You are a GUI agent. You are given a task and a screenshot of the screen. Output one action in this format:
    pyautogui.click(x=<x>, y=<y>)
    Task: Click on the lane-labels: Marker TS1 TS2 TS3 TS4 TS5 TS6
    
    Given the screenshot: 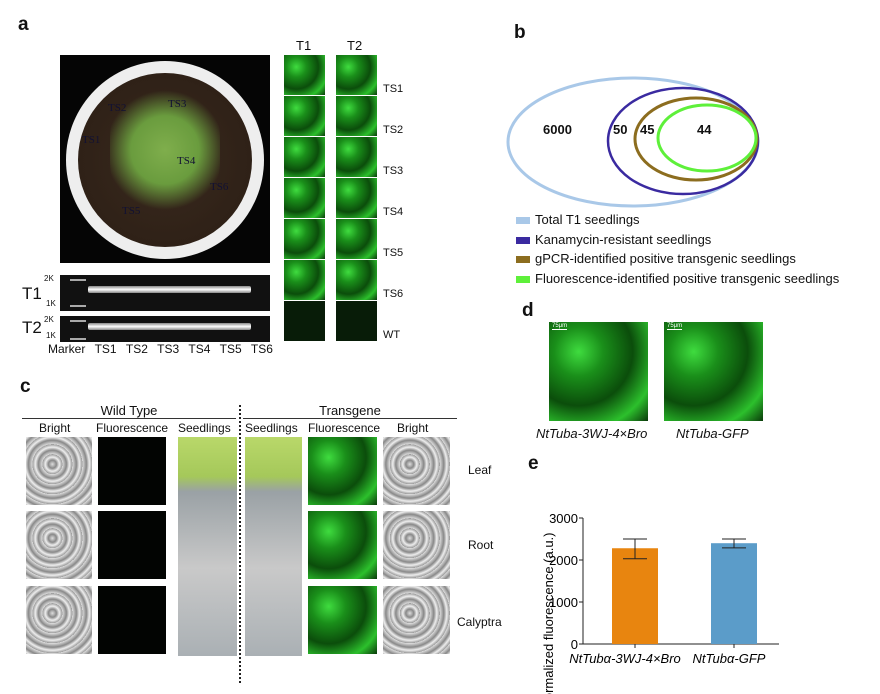 What is the action you would take?
    pyautogui.click(x=160, y=349)
    